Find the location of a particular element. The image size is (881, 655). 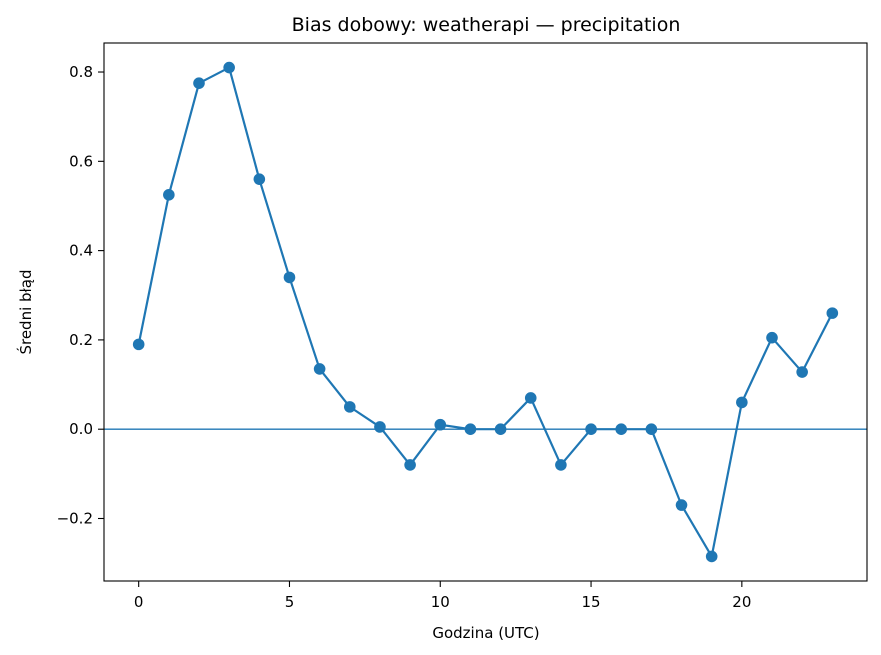

y-tick-label: 0.8 is located at coordinates (81, 72).